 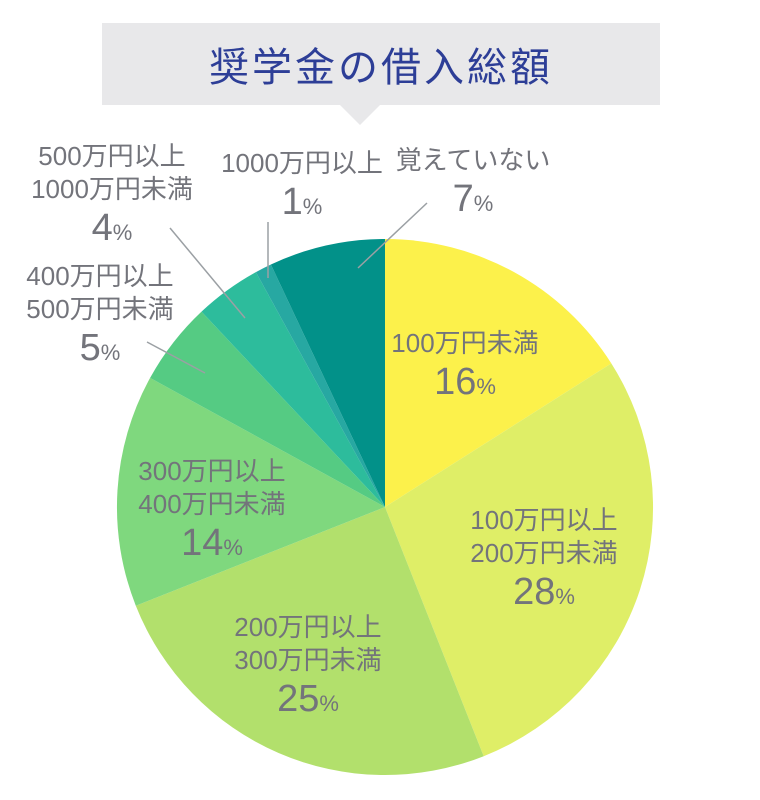 What do you see at coordinates (465, 343) in the screenshot?
I see `slice-label-text: 100万円未満` at bounding box center [465, 343].